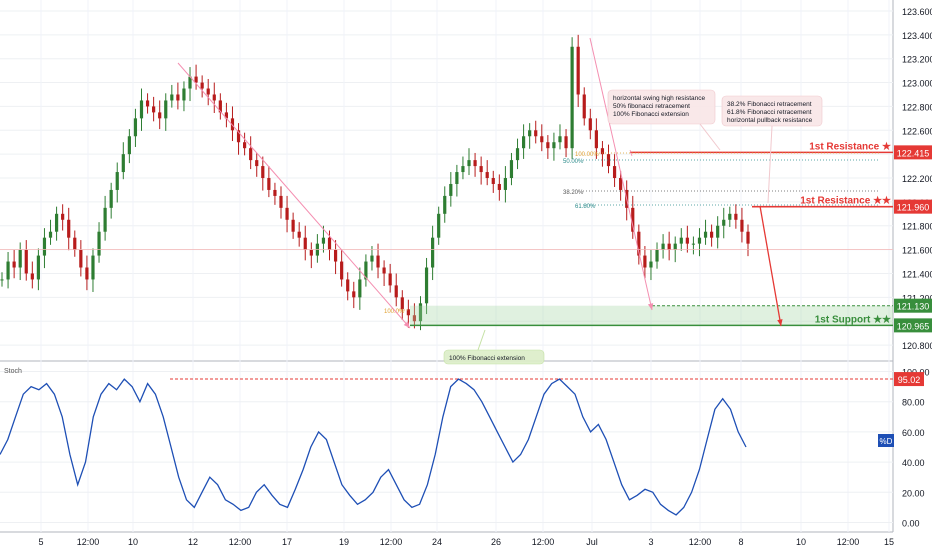 The width and height of the screenshot is (932, 550). What do you see at coordinates (917, 60) in the screenshot?
I see `y-tick-label: 123.200` at bounding box center [917, 60].